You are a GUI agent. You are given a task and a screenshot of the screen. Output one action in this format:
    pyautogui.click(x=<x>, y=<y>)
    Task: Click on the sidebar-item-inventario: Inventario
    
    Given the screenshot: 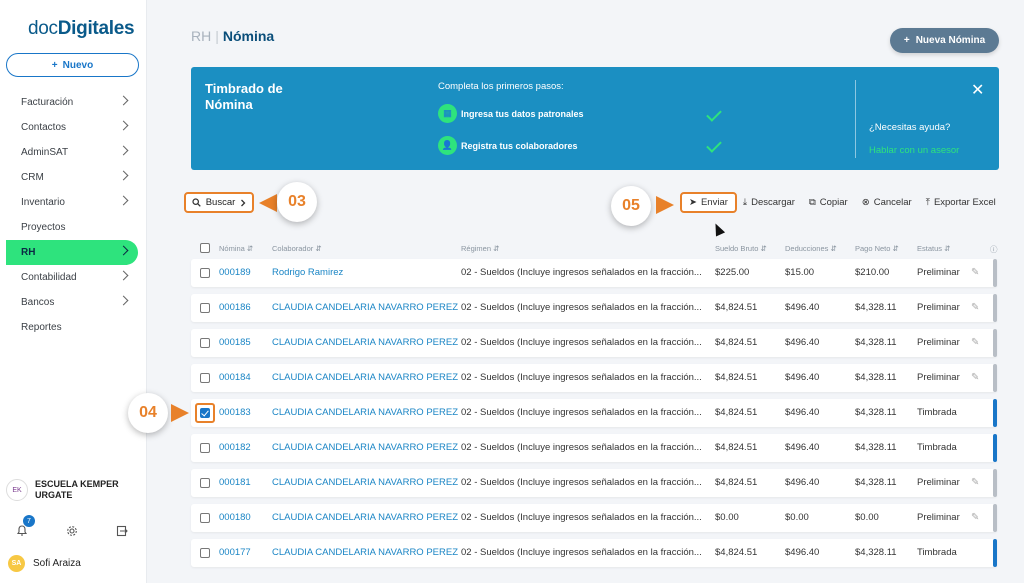 What is the action you would take?
    pyautogui.click(x=73, y=202)
    